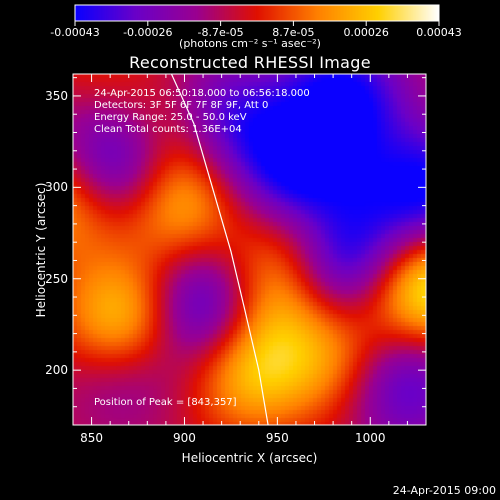  What do you see at coordinates (56, 278) in the screenshot?
I see `y-tick-label: 250` at bounding box center [56, 278].